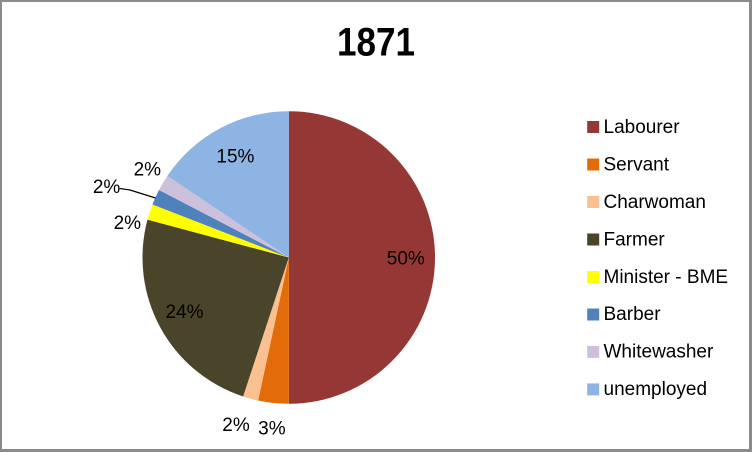 Image resolution: width=752 pixels, height=452 pixels. Describe the element at coordinates (184, 312) in the screenshot. I see `svg-text: 24%` at that location.